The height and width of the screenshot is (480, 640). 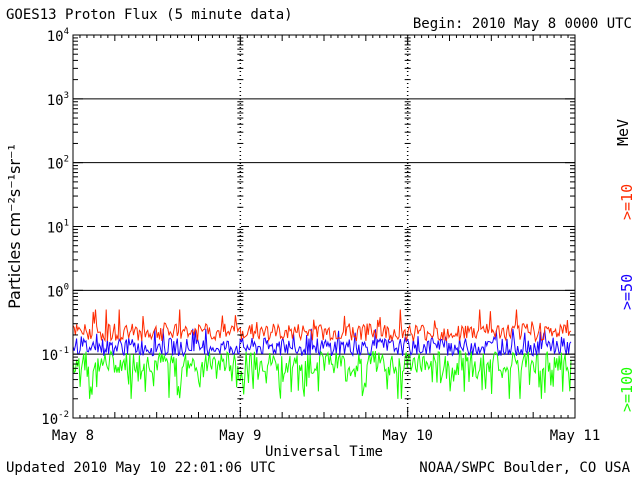 What do you see at coordinates (322, 374) in the screenshot?
I see `series-line-100mev` at bounding box center [322, 374].